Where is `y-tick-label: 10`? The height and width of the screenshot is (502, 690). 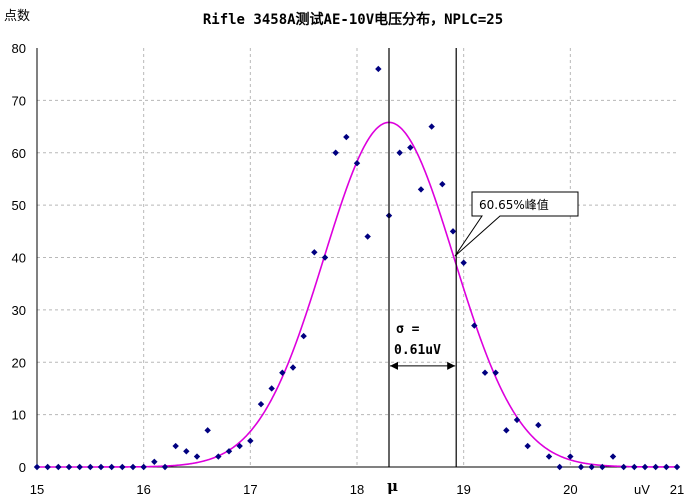
y-tick-label: 10 is located at coordinates (19, 415).